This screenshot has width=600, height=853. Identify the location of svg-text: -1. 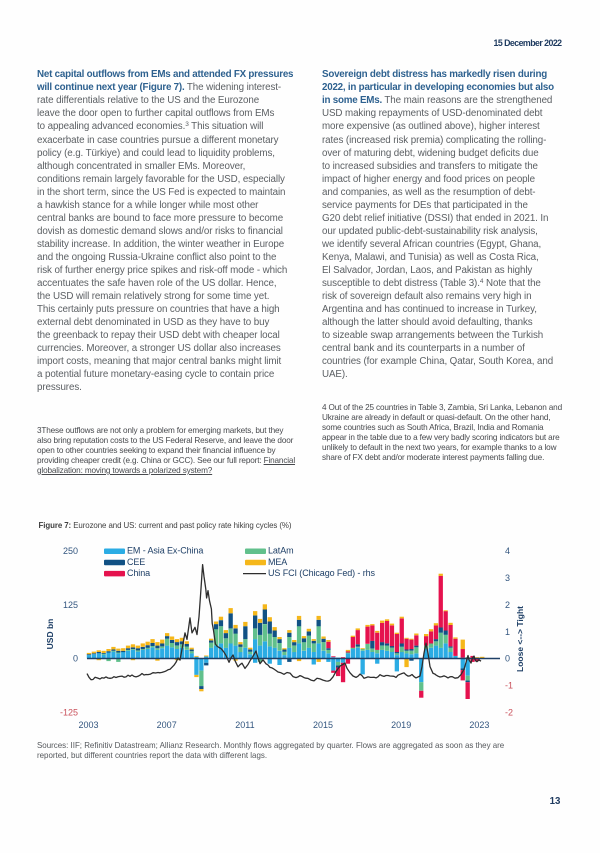
(509, 686).